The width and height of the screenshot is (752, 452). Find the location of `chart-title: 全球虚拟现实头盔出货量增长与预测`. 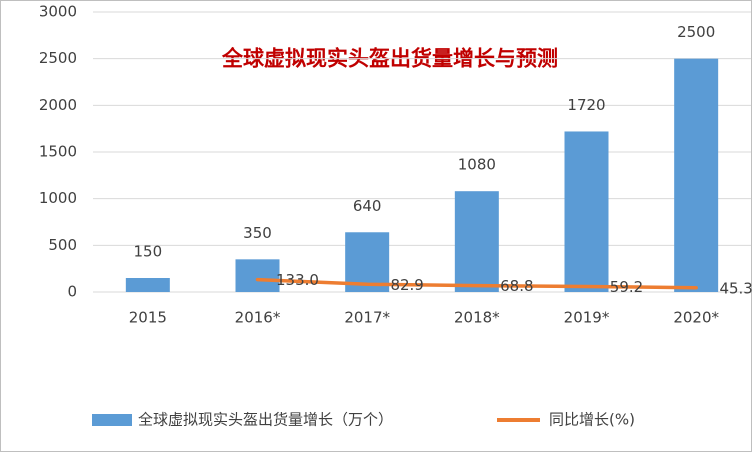

chart-title: 全球虚拟现实头盔出货量增长与预测 is located at coordinates (389, 58).